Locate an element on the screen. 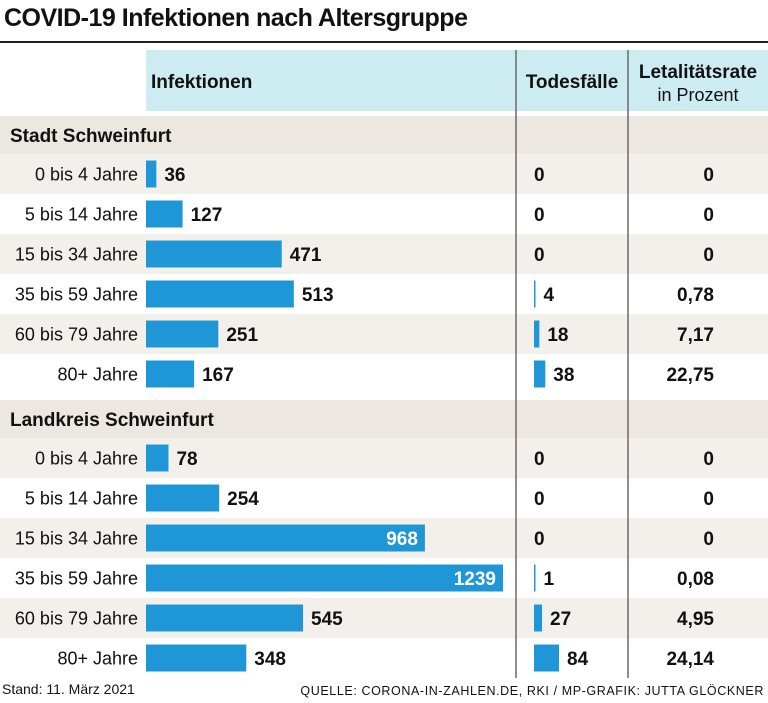  infections-value: 348 is located at coordinates (270, 659).